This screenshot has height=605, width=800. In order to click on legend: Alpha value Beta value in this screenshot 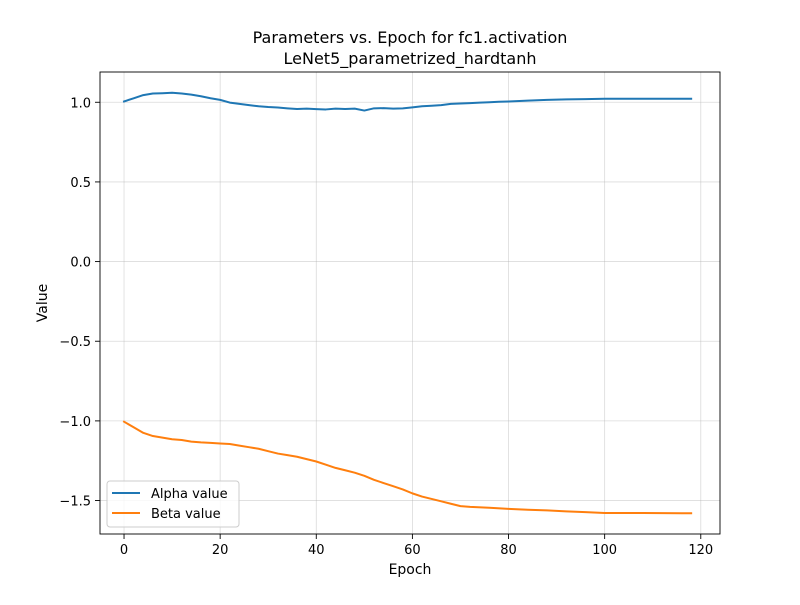, I will do `click(173, 504)`.